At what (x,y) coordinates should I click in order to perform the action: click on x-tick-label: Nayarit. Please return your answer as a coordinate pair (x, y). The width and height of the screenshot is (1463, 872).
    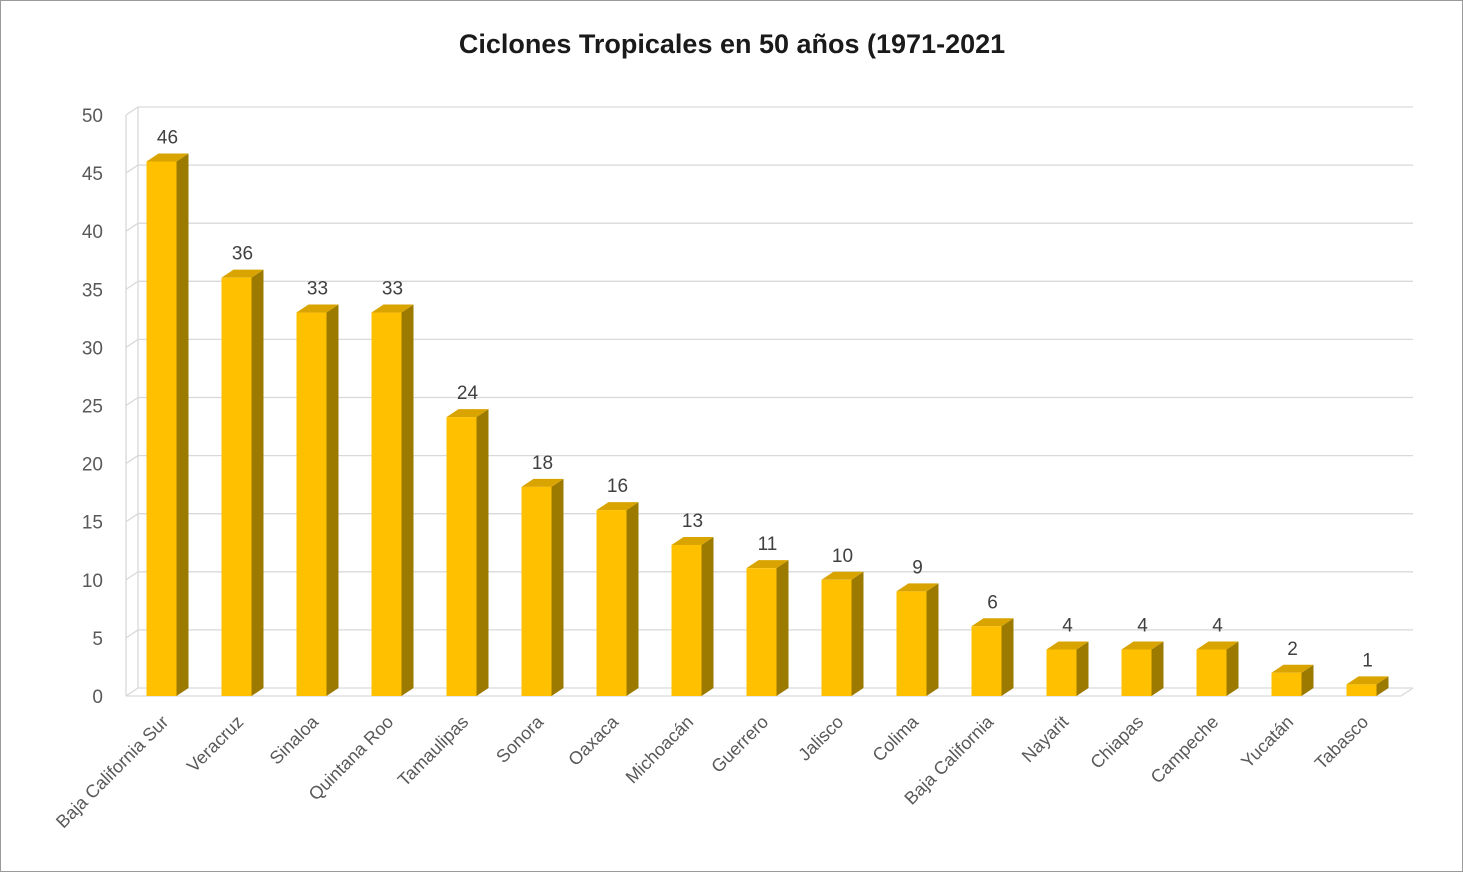
    Looking at the image, I should click on (1045, 739).